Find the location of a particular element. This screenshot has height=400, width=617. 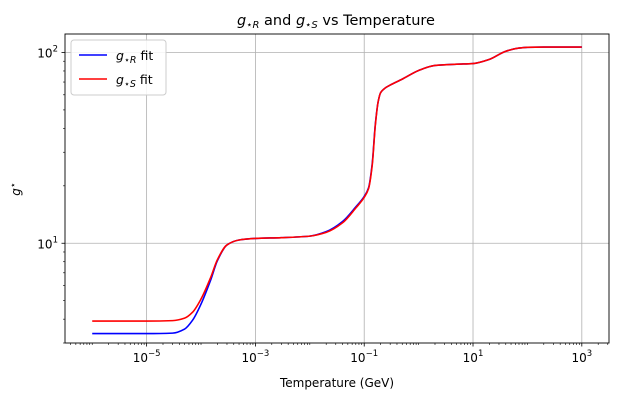

x-axis-label: Temperature (GeV) is located at coordinates (336, 383).